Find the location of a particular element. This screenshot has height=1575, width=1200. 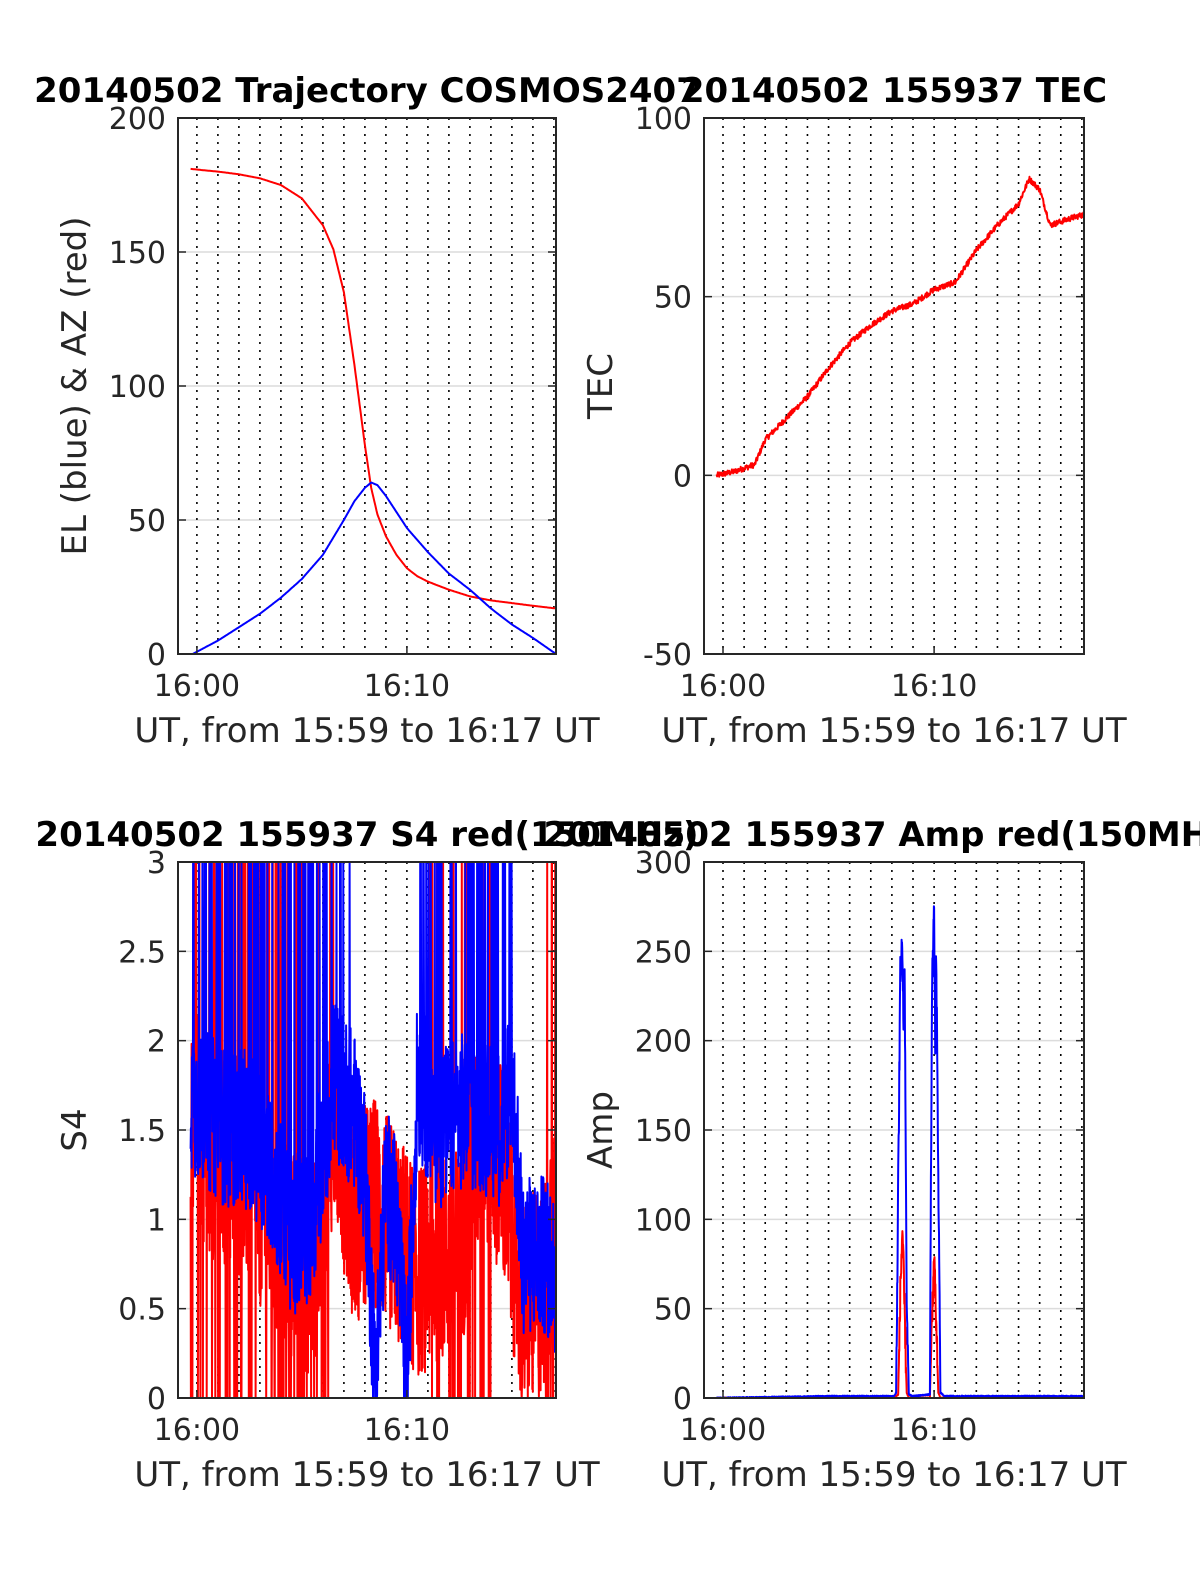

amp-y-tick-label: 300 is located at coordinates (663, 863).